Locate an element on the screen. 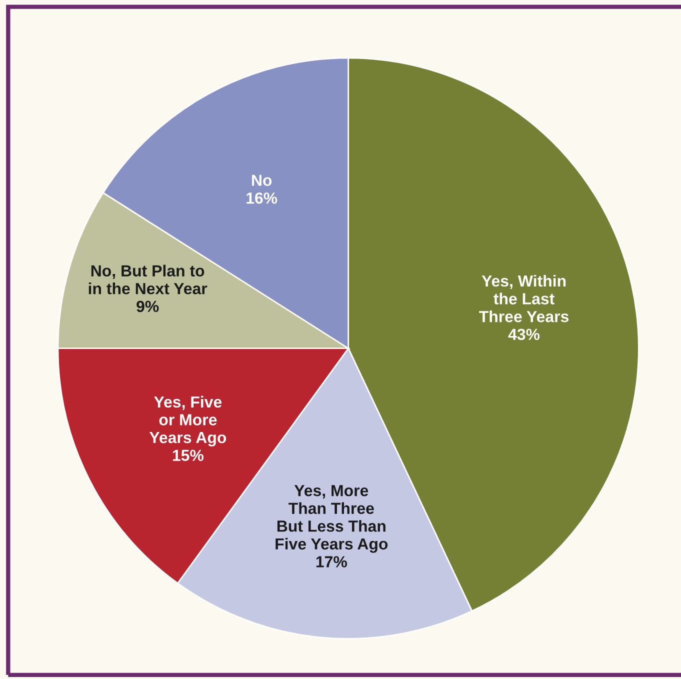 This screenshot has width=681, height=679. data-label: 9% is located at coordinates (147, 306).